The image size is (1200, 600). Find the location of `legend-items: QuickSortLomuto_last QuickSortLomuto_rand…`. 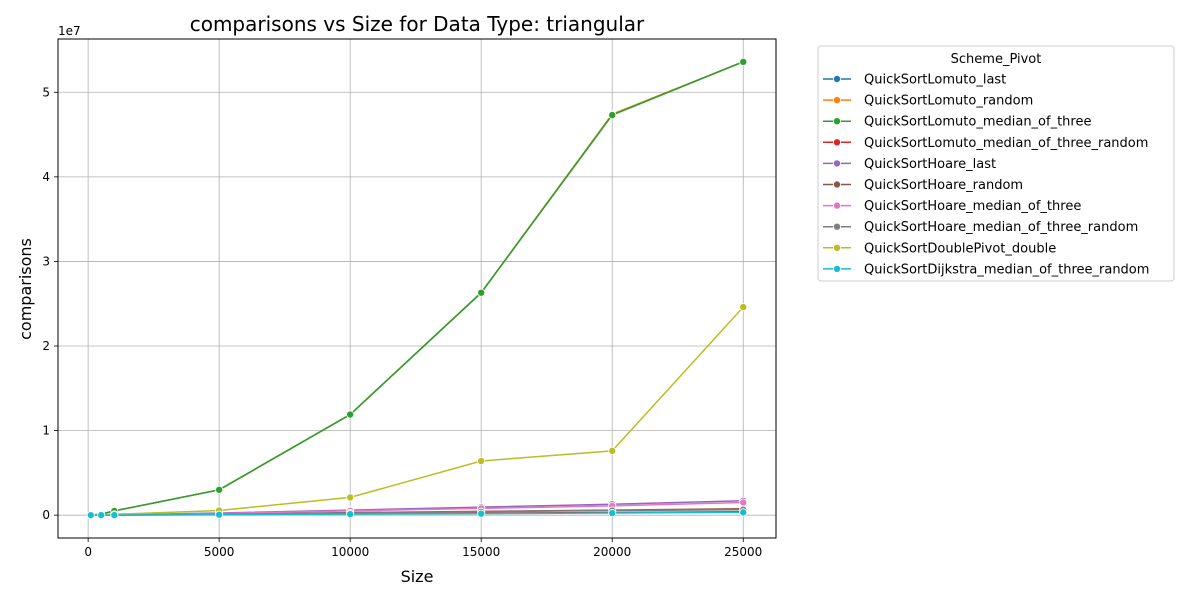

legend-items: QuickSortLomuto_last QuickSortLomuto_rand… is located at coordinates (986, 175).